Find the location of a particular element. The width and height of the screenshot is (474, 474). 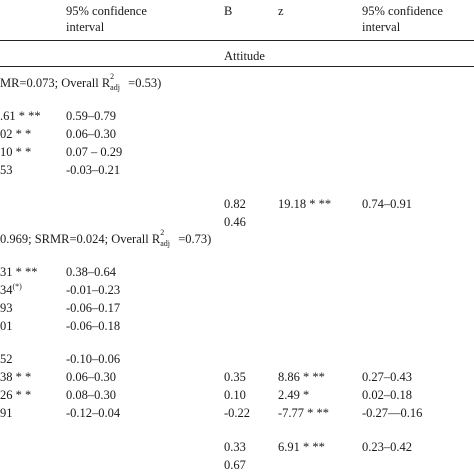

row14-coef: 91 is located at coordinates (6, 413).